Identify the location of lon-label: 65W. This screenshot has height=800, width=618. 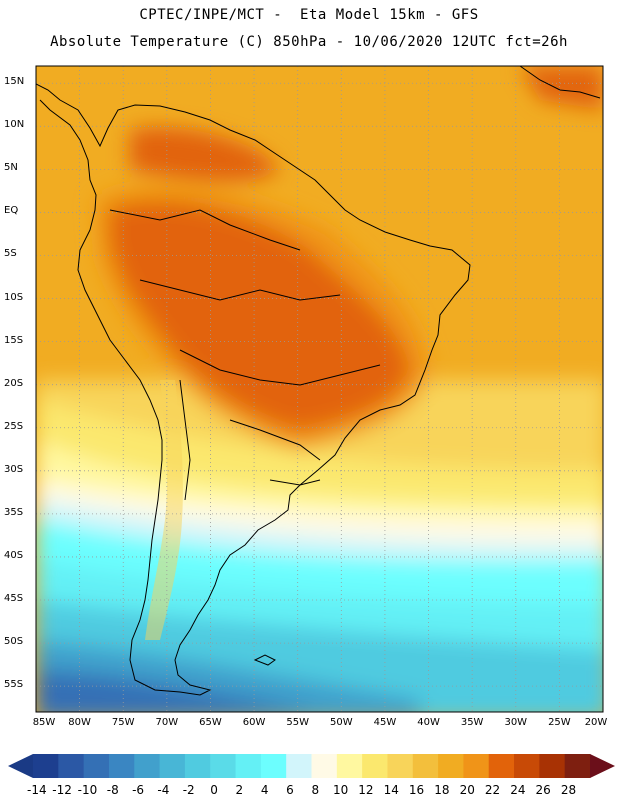
(210, 722).